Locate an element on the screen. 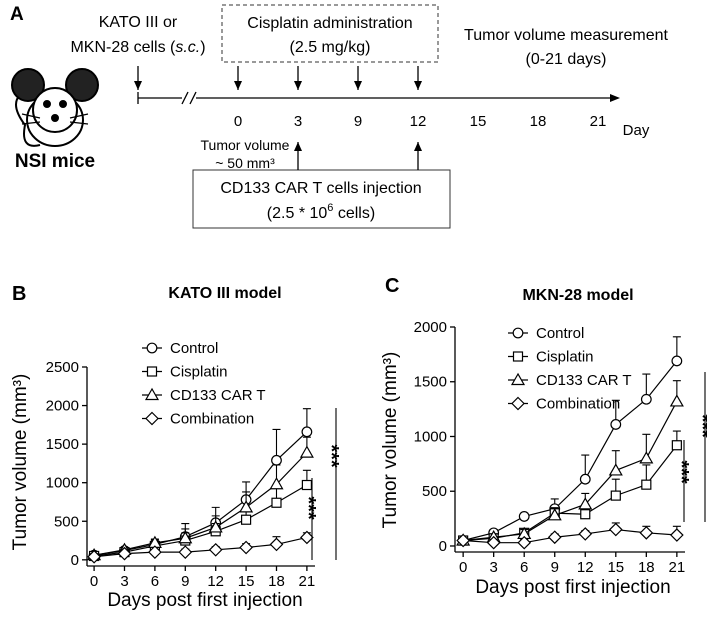  measurement-text: (0-21 days) is located at coordinates (566, 59).